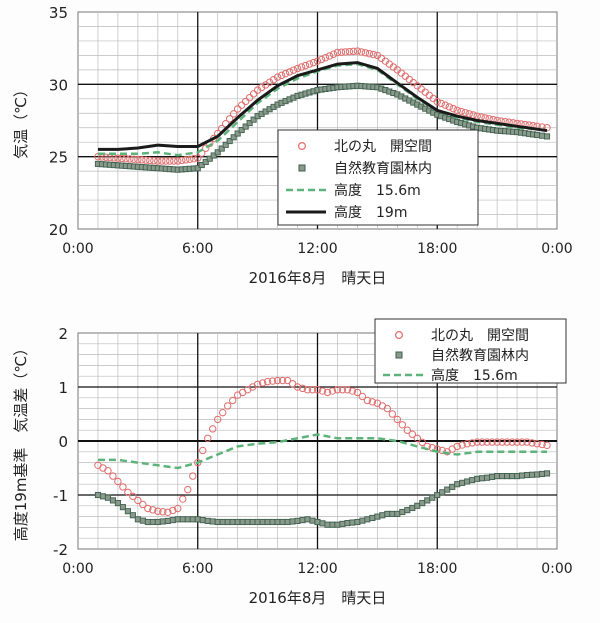 The height and width of the screenshot is (623, 600). Describe the element at coordinates (317, 569) in the screenshot. I see `x-tick-label: 12:00` at that location.